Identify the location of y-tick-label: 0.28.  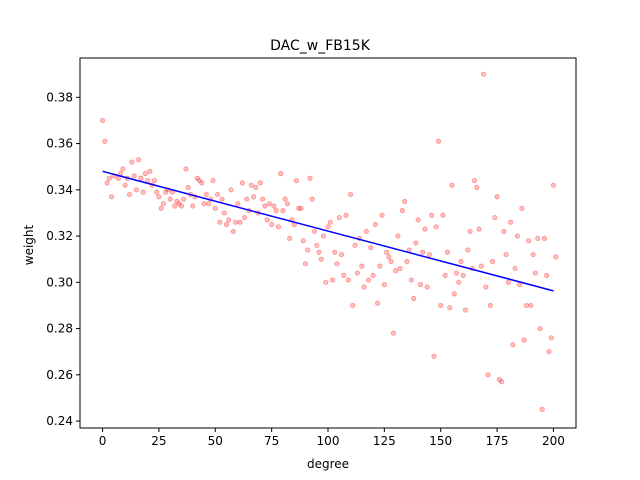
(59, 329).